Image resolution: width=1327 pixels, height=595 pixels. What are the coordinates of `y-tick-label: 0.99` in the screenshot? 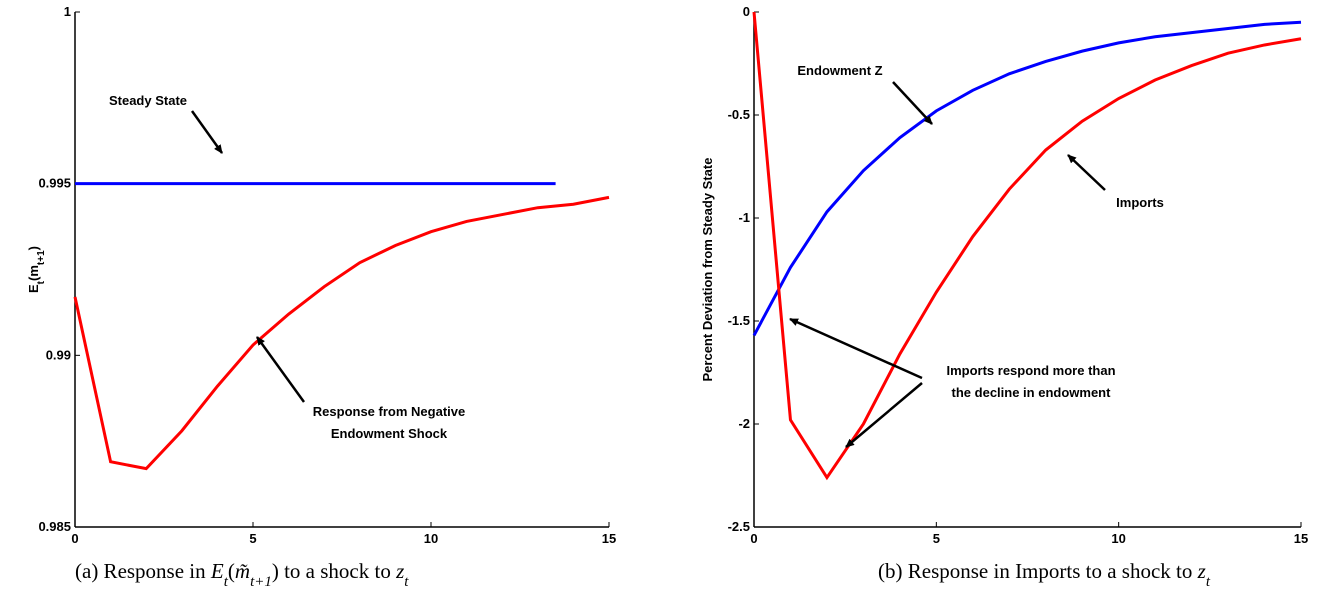 It's located at (58, 354).